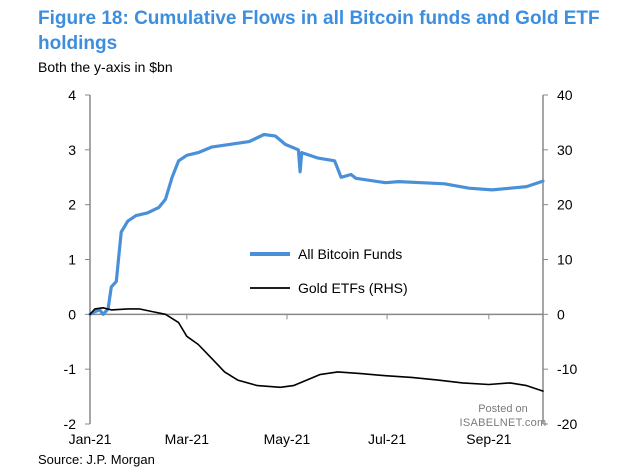  What do you see at coordinates (503, 409) in the screenshot?
I see `watermark-line1: Posted on` at bounding box center [503, 409].